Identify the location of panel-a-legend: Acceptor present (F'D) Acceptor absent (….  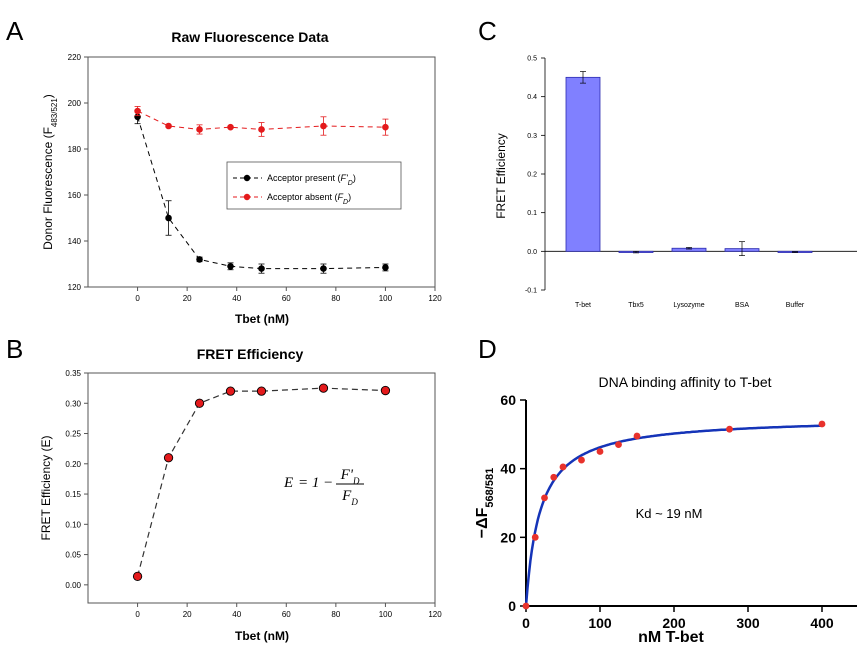
(314, 185).